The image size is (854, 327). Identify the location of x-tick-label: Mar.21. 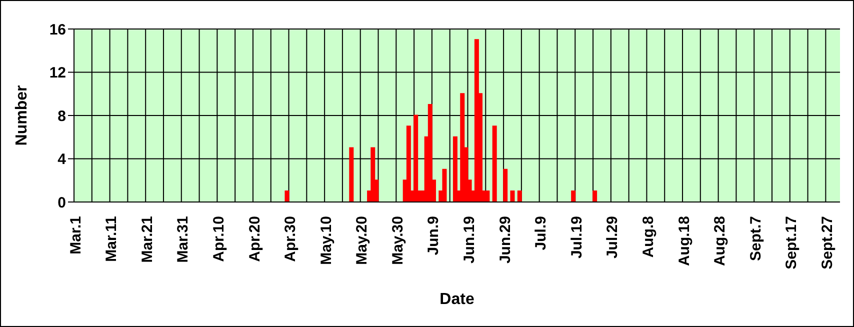
(147, 239).